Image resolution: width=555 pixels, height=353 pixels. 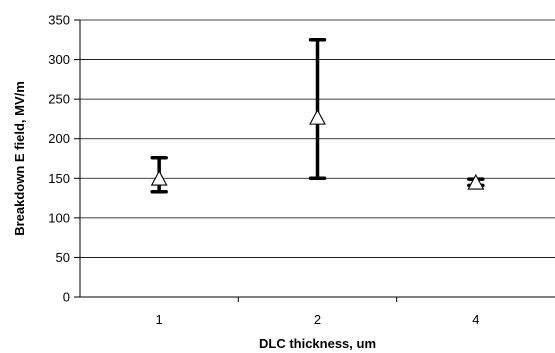 What do you see at coordinates (66, 297) in the screenshot?
I see `y-tick-label: 0` at bounding box center [66, 297].